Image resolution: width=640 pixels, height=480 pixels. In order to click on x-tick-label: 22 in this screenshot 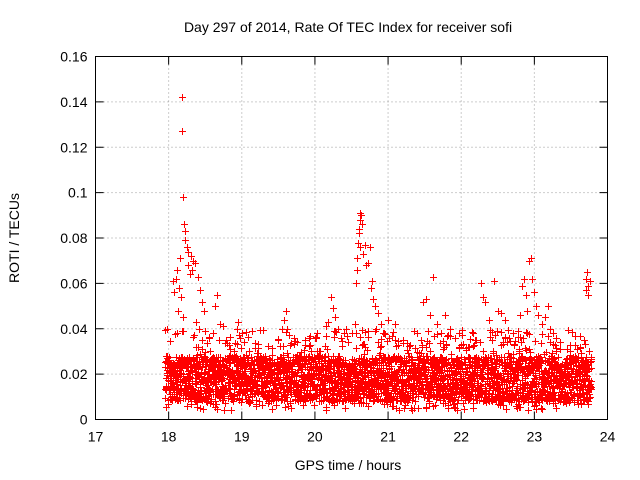, I will do `click(461, 437)`.